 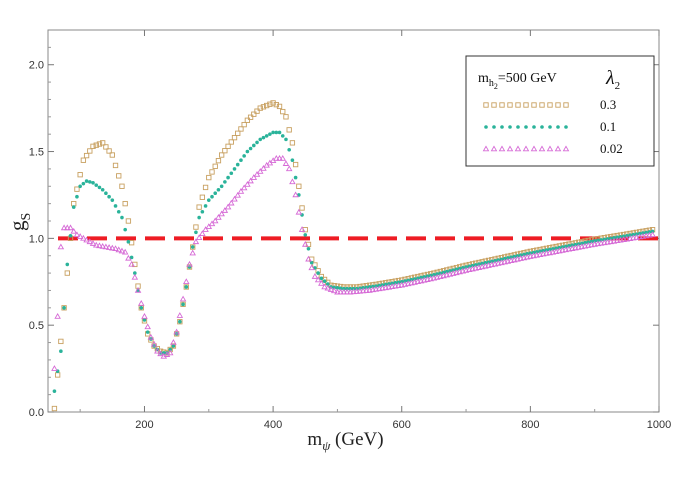 What do you see at coordinates (273, 425) in the screenshot?
I see `x-tick-label: 400` at bounding box center [273, 425].